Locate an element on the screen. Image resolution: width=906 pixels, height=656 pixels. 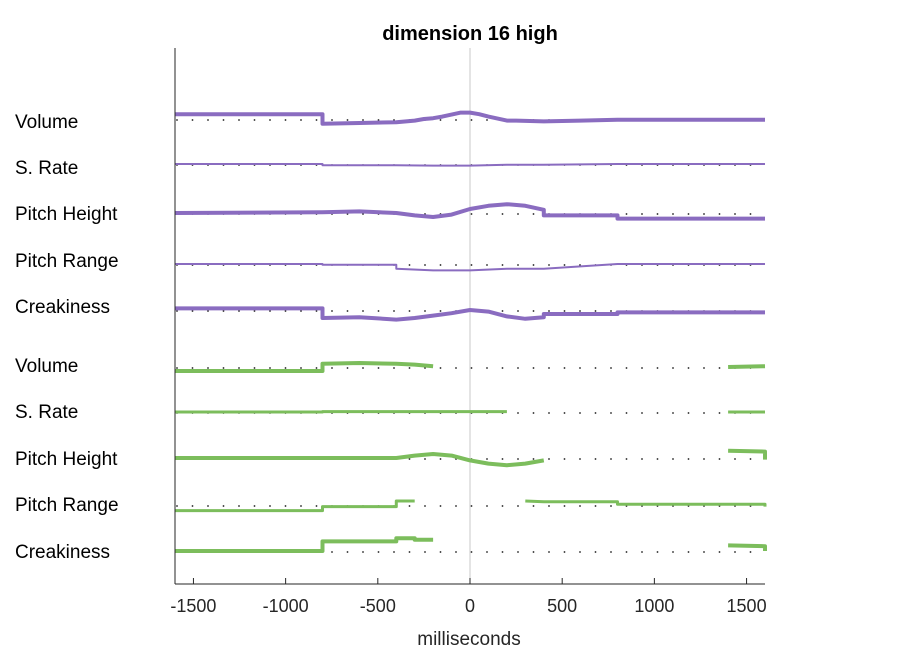
row-label: Creakiness is located at coordinates (62, 552).